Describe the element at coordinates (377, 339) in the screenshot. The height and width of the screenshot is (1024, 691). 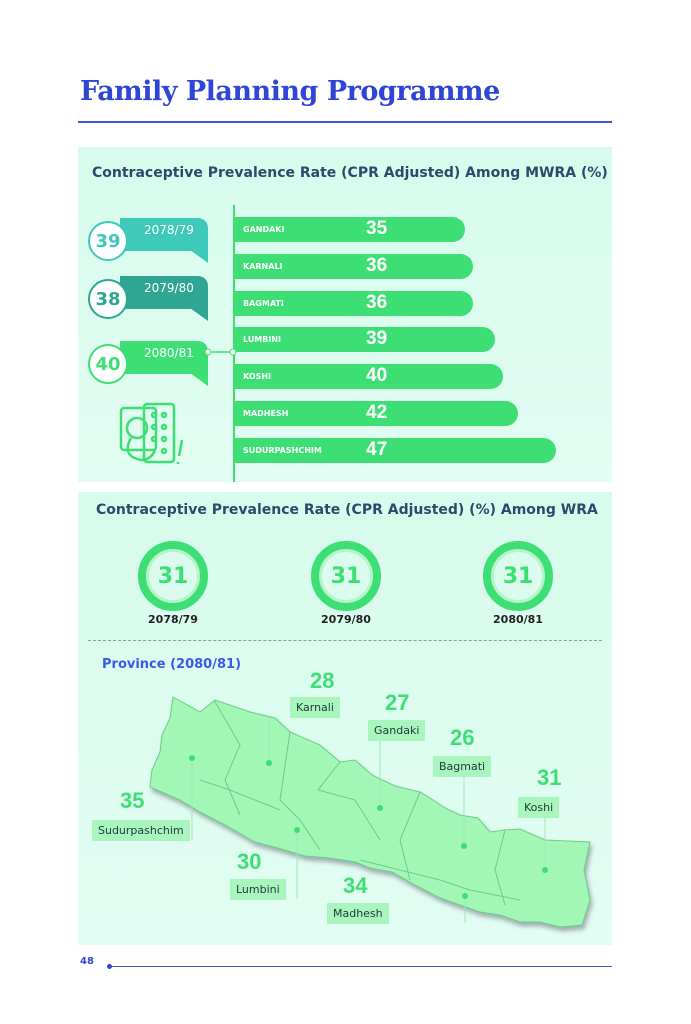
I see `bar-value: 39` at that location.